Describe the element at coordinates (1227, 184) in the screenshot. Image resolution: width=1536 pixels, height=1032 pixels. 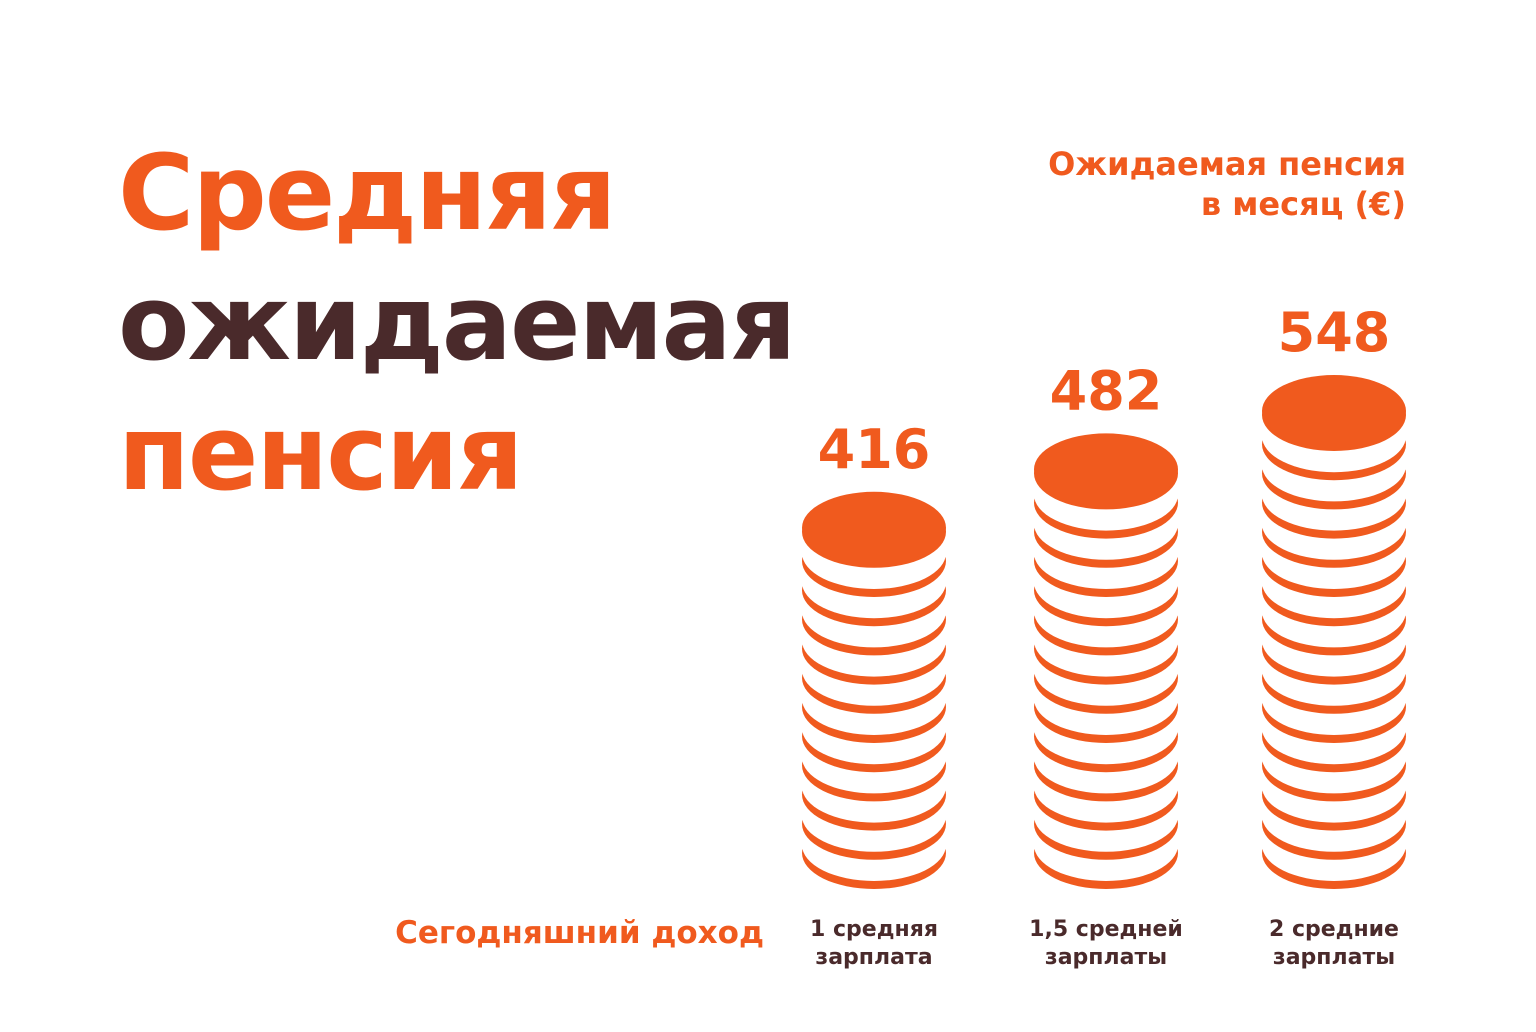
I see `y-axis-label: Ожидаемая пенсия в месяц (€)` at that location.